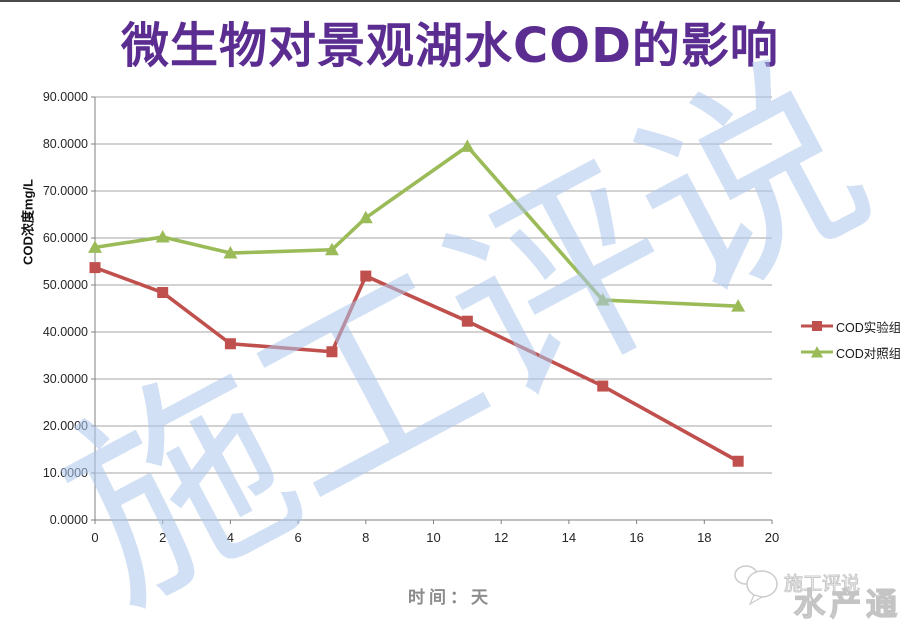 The height and width of the screenshot is (623, 900). What do you see at coordinates (65, 332) in the screenshot?
I see `y-tick-label: 40.0000` at bounding box center [65, 332].